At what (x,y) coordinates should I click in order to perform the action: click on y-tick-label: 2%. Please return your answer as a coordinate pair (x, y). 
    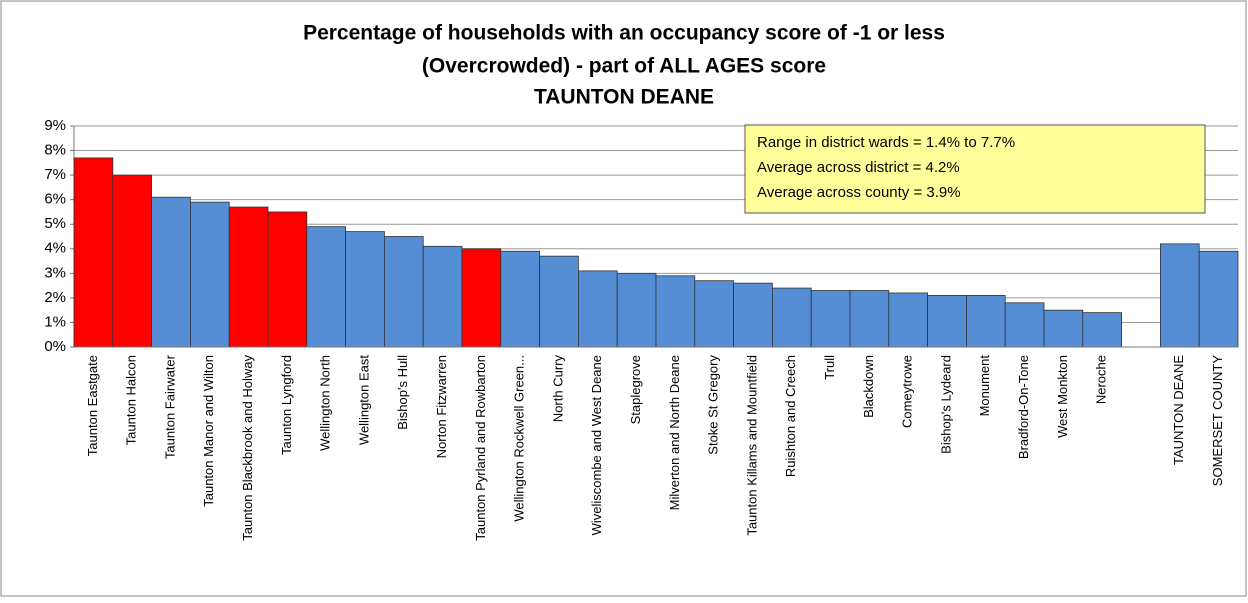
    Looking at the image, I should click on (55, 297).